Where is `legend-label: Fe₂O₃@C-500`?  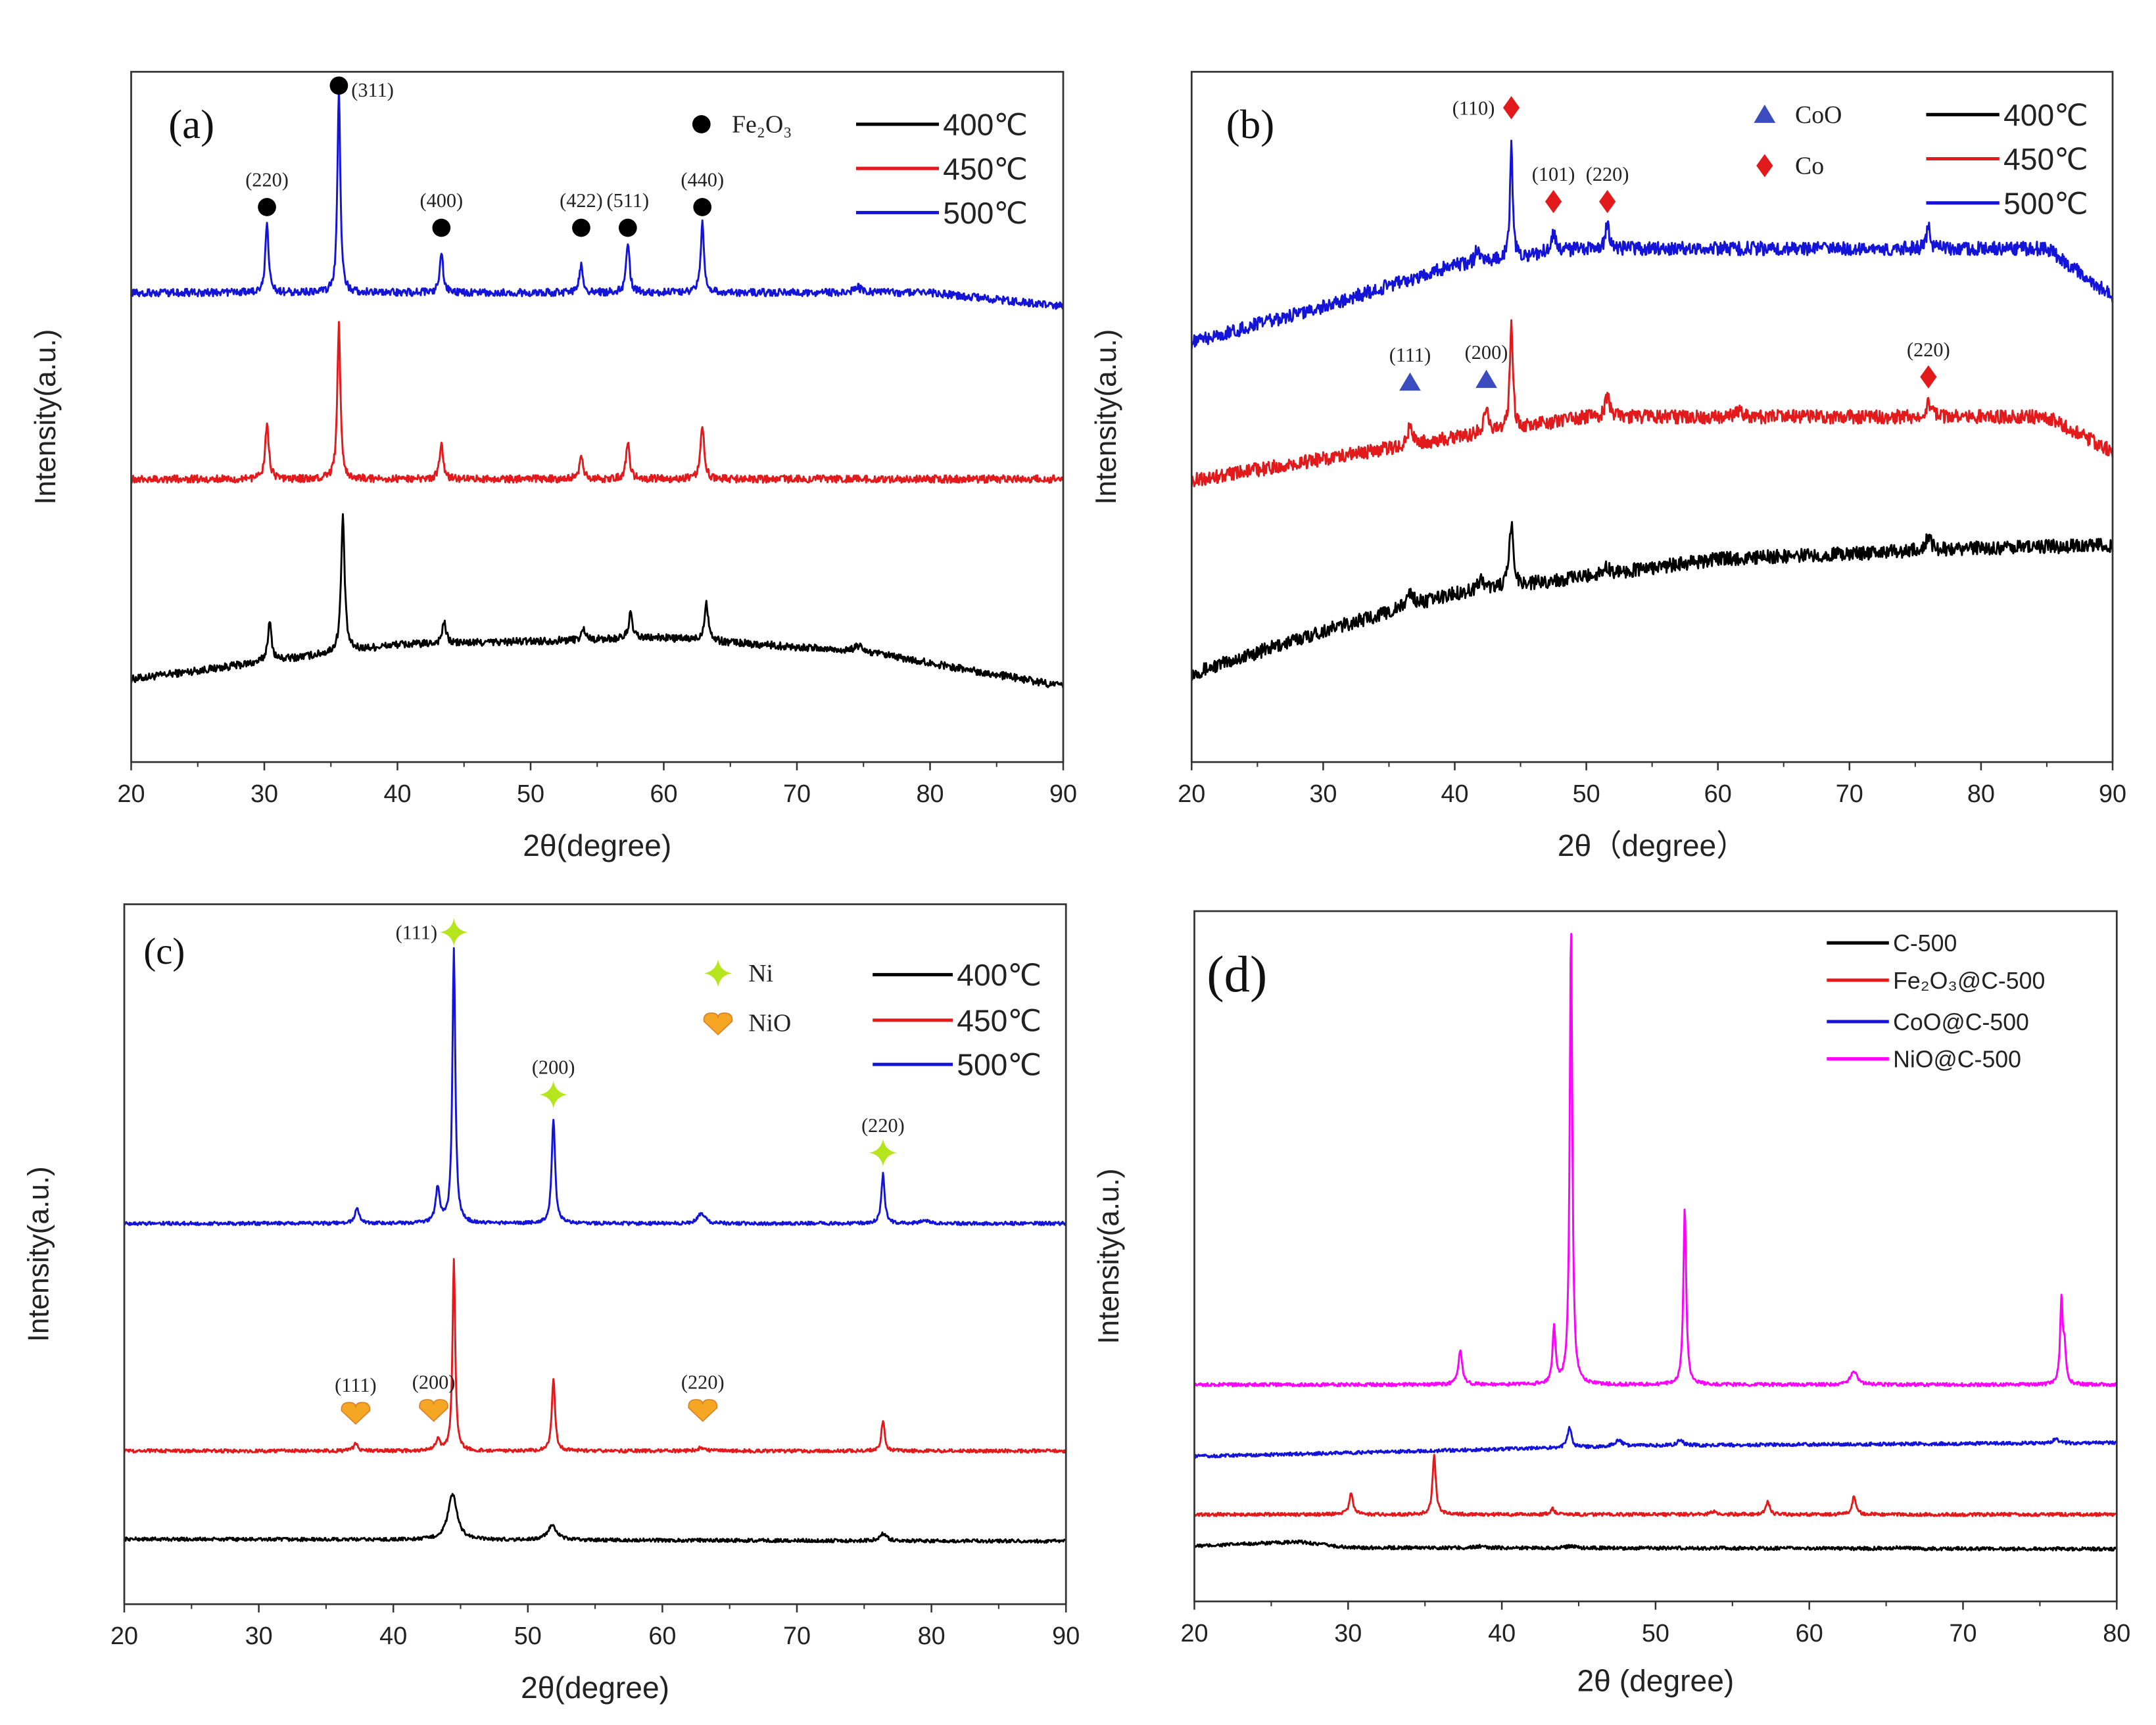 legend-label: Fe₂O₃@C-500 is located at coordinates (1969, 981).